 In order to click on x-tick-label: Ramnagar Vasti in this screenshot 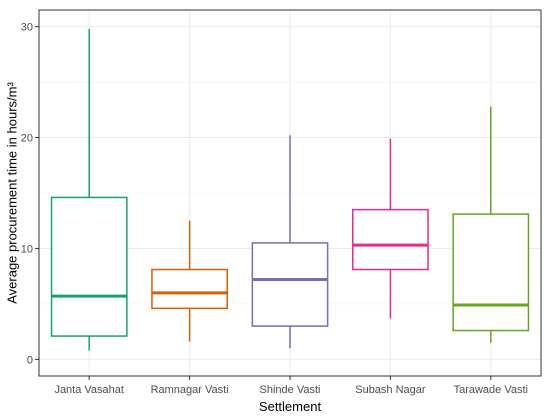, I will do `click(190, 390)`.